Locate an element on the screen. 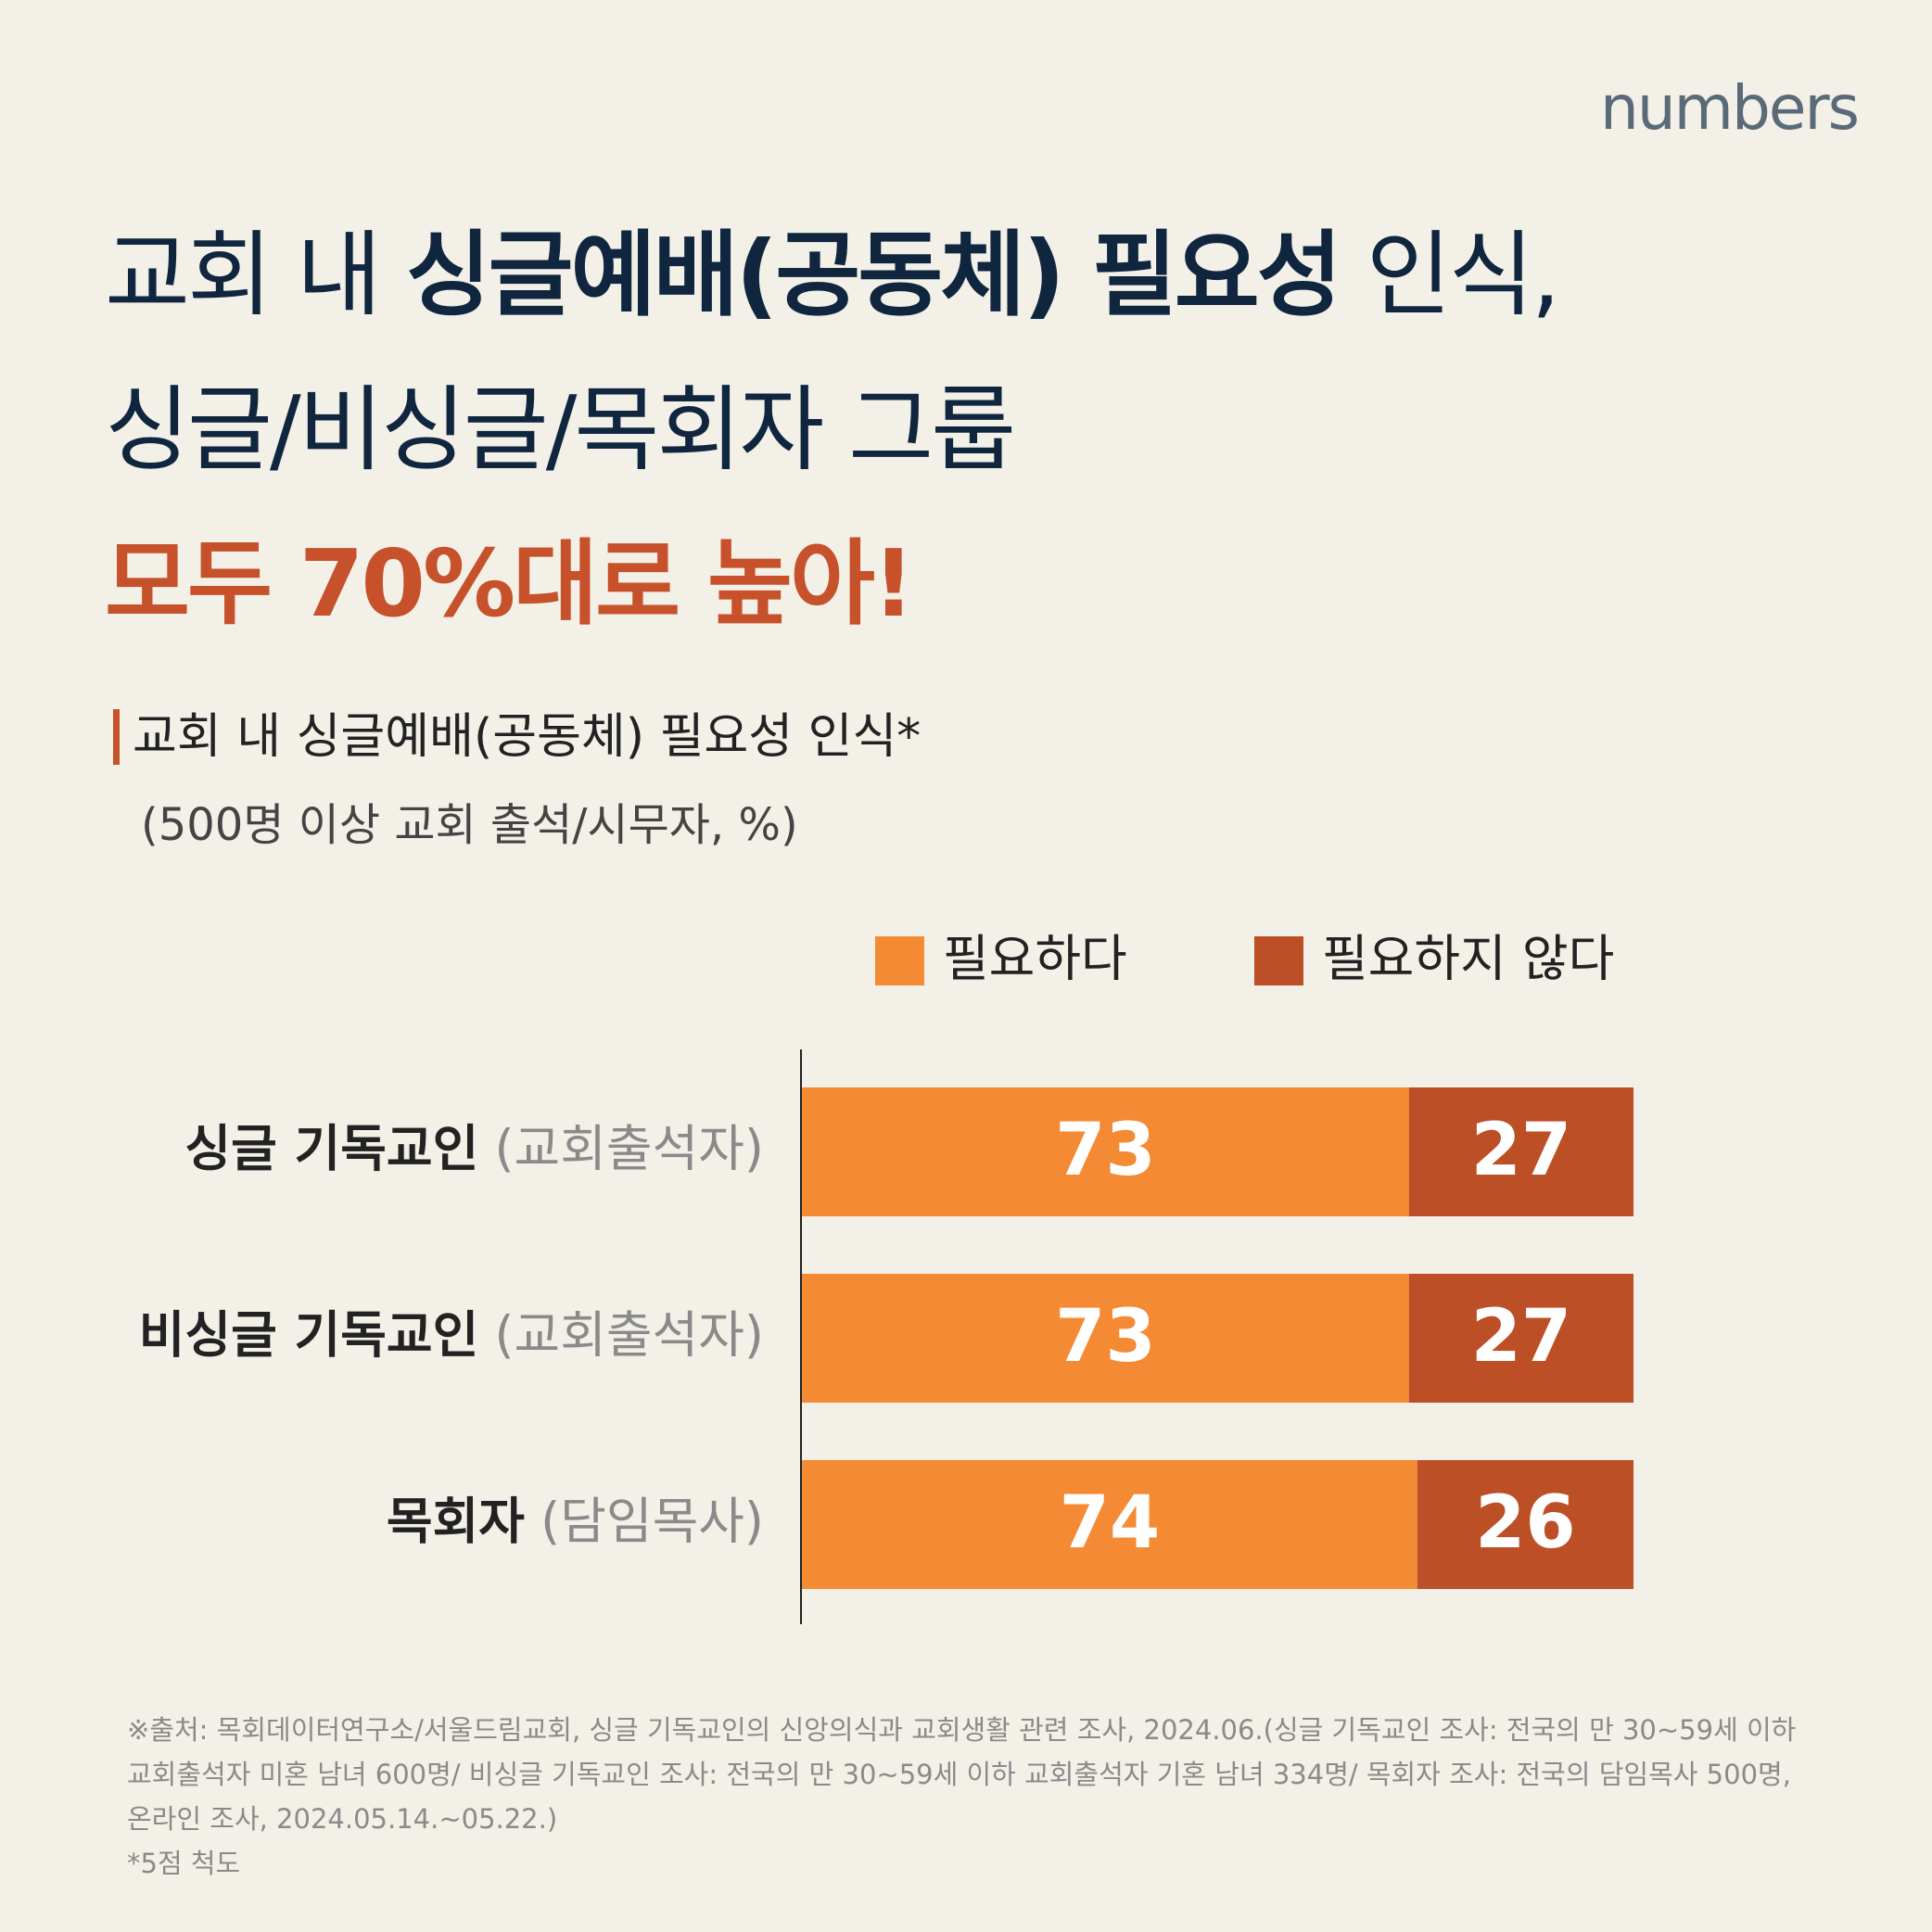  title-line: 모두 70%대로 높아! is located at coordinates (510, 583).